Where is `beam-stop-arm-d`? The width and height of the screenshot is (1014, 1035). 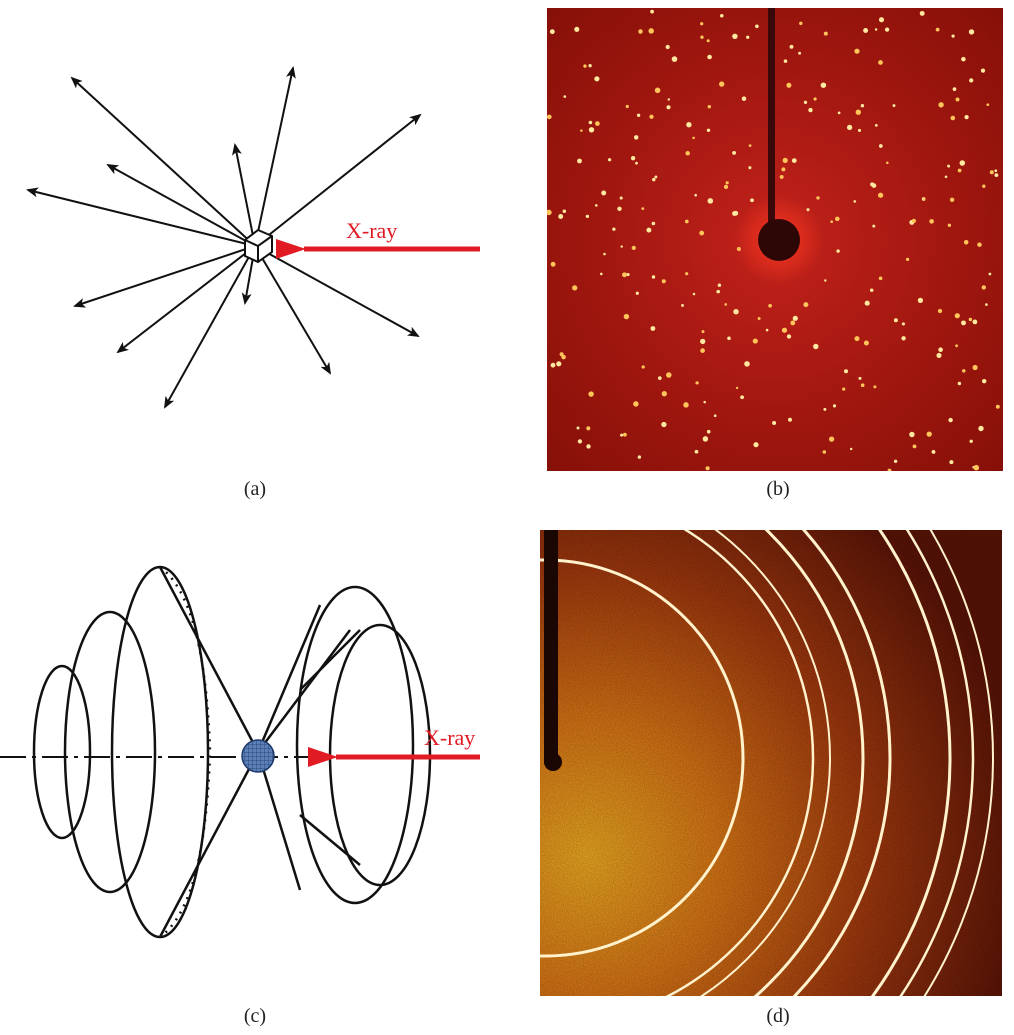 beam-stop-arm-d is located at coordinates (551, 646).